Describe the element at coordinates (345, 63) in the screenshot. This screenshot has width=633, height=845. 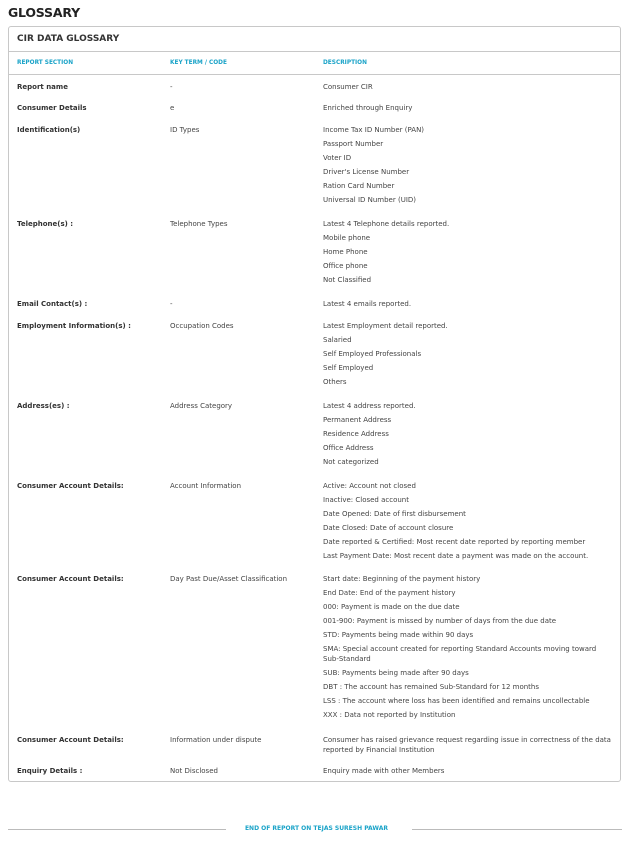
I see `column-header-description: DESCRIPTION` at that location.